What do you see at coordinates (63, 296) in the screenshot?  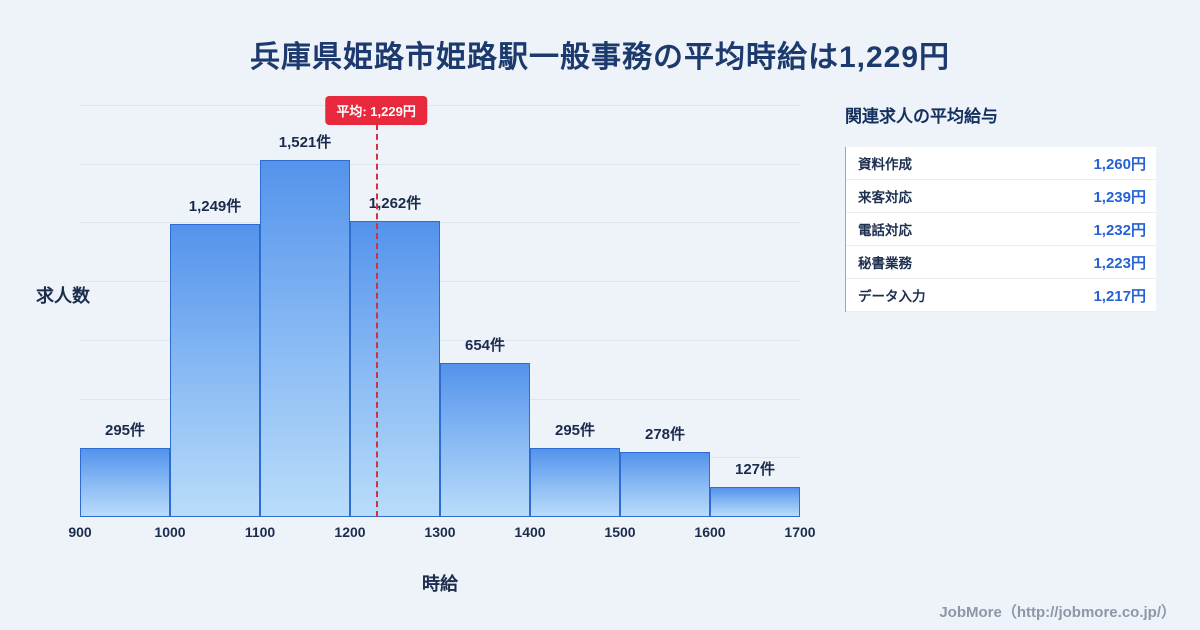 I see `y-axis-label: 求人数` at bounding box center [63, 296].